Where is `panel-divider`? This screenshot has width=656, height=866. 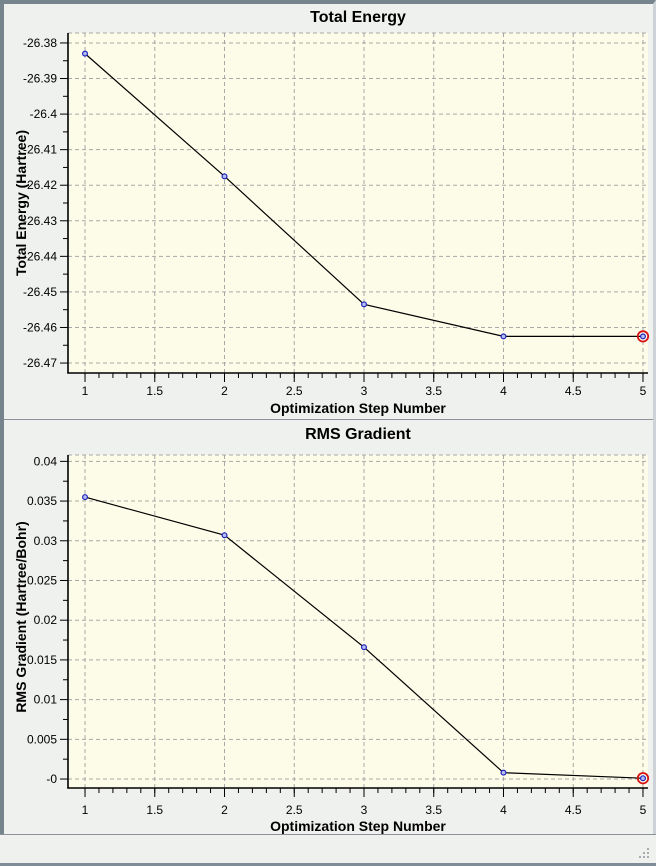
panel-divider is located at coordinates (328, 419).